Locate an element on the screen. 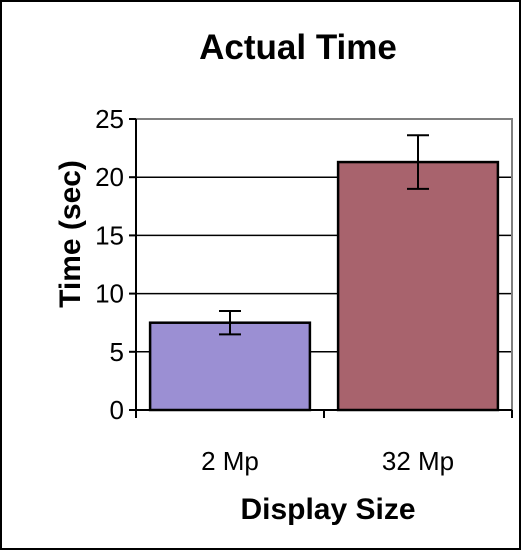 This screenshot has width=521, height=550. y-tick-label: 20 is located at coordinates (109, 177).